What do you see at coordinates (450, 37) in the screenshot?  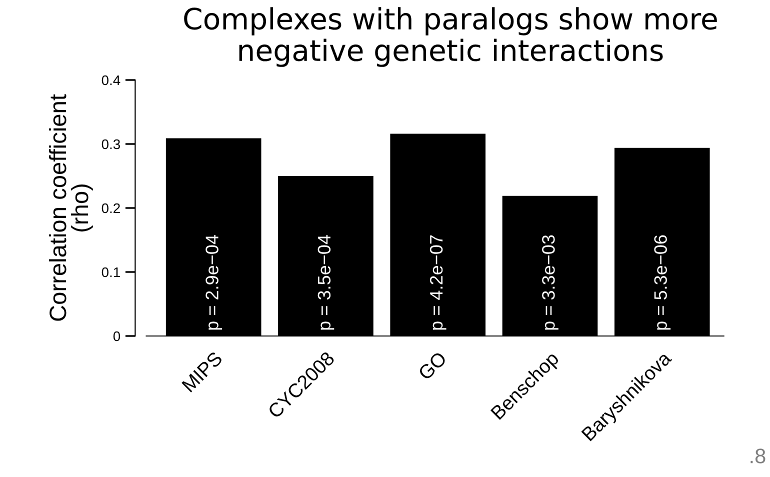 I see `chart-title: Complexes with paralogs show more negative genetic interactions` at bounding box center [450, 37].